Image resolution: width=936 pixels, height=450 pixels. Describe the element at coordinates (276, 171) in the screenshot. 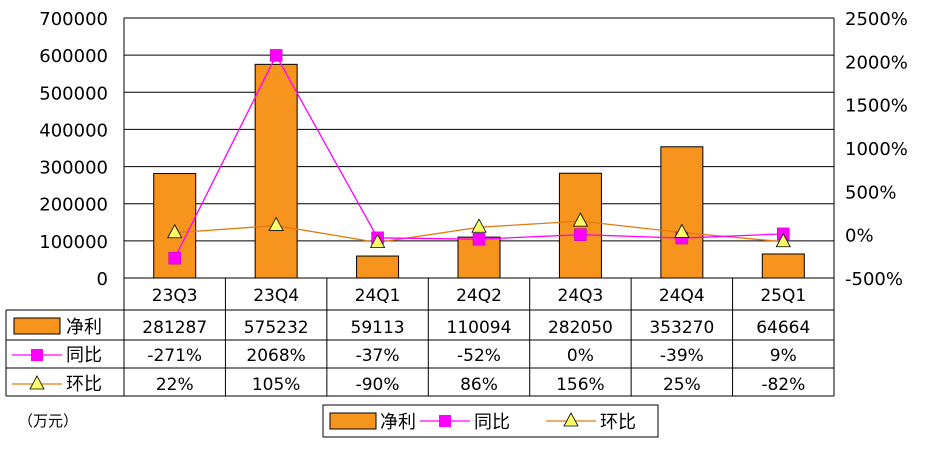

I see `bar-23Q4` at that location.